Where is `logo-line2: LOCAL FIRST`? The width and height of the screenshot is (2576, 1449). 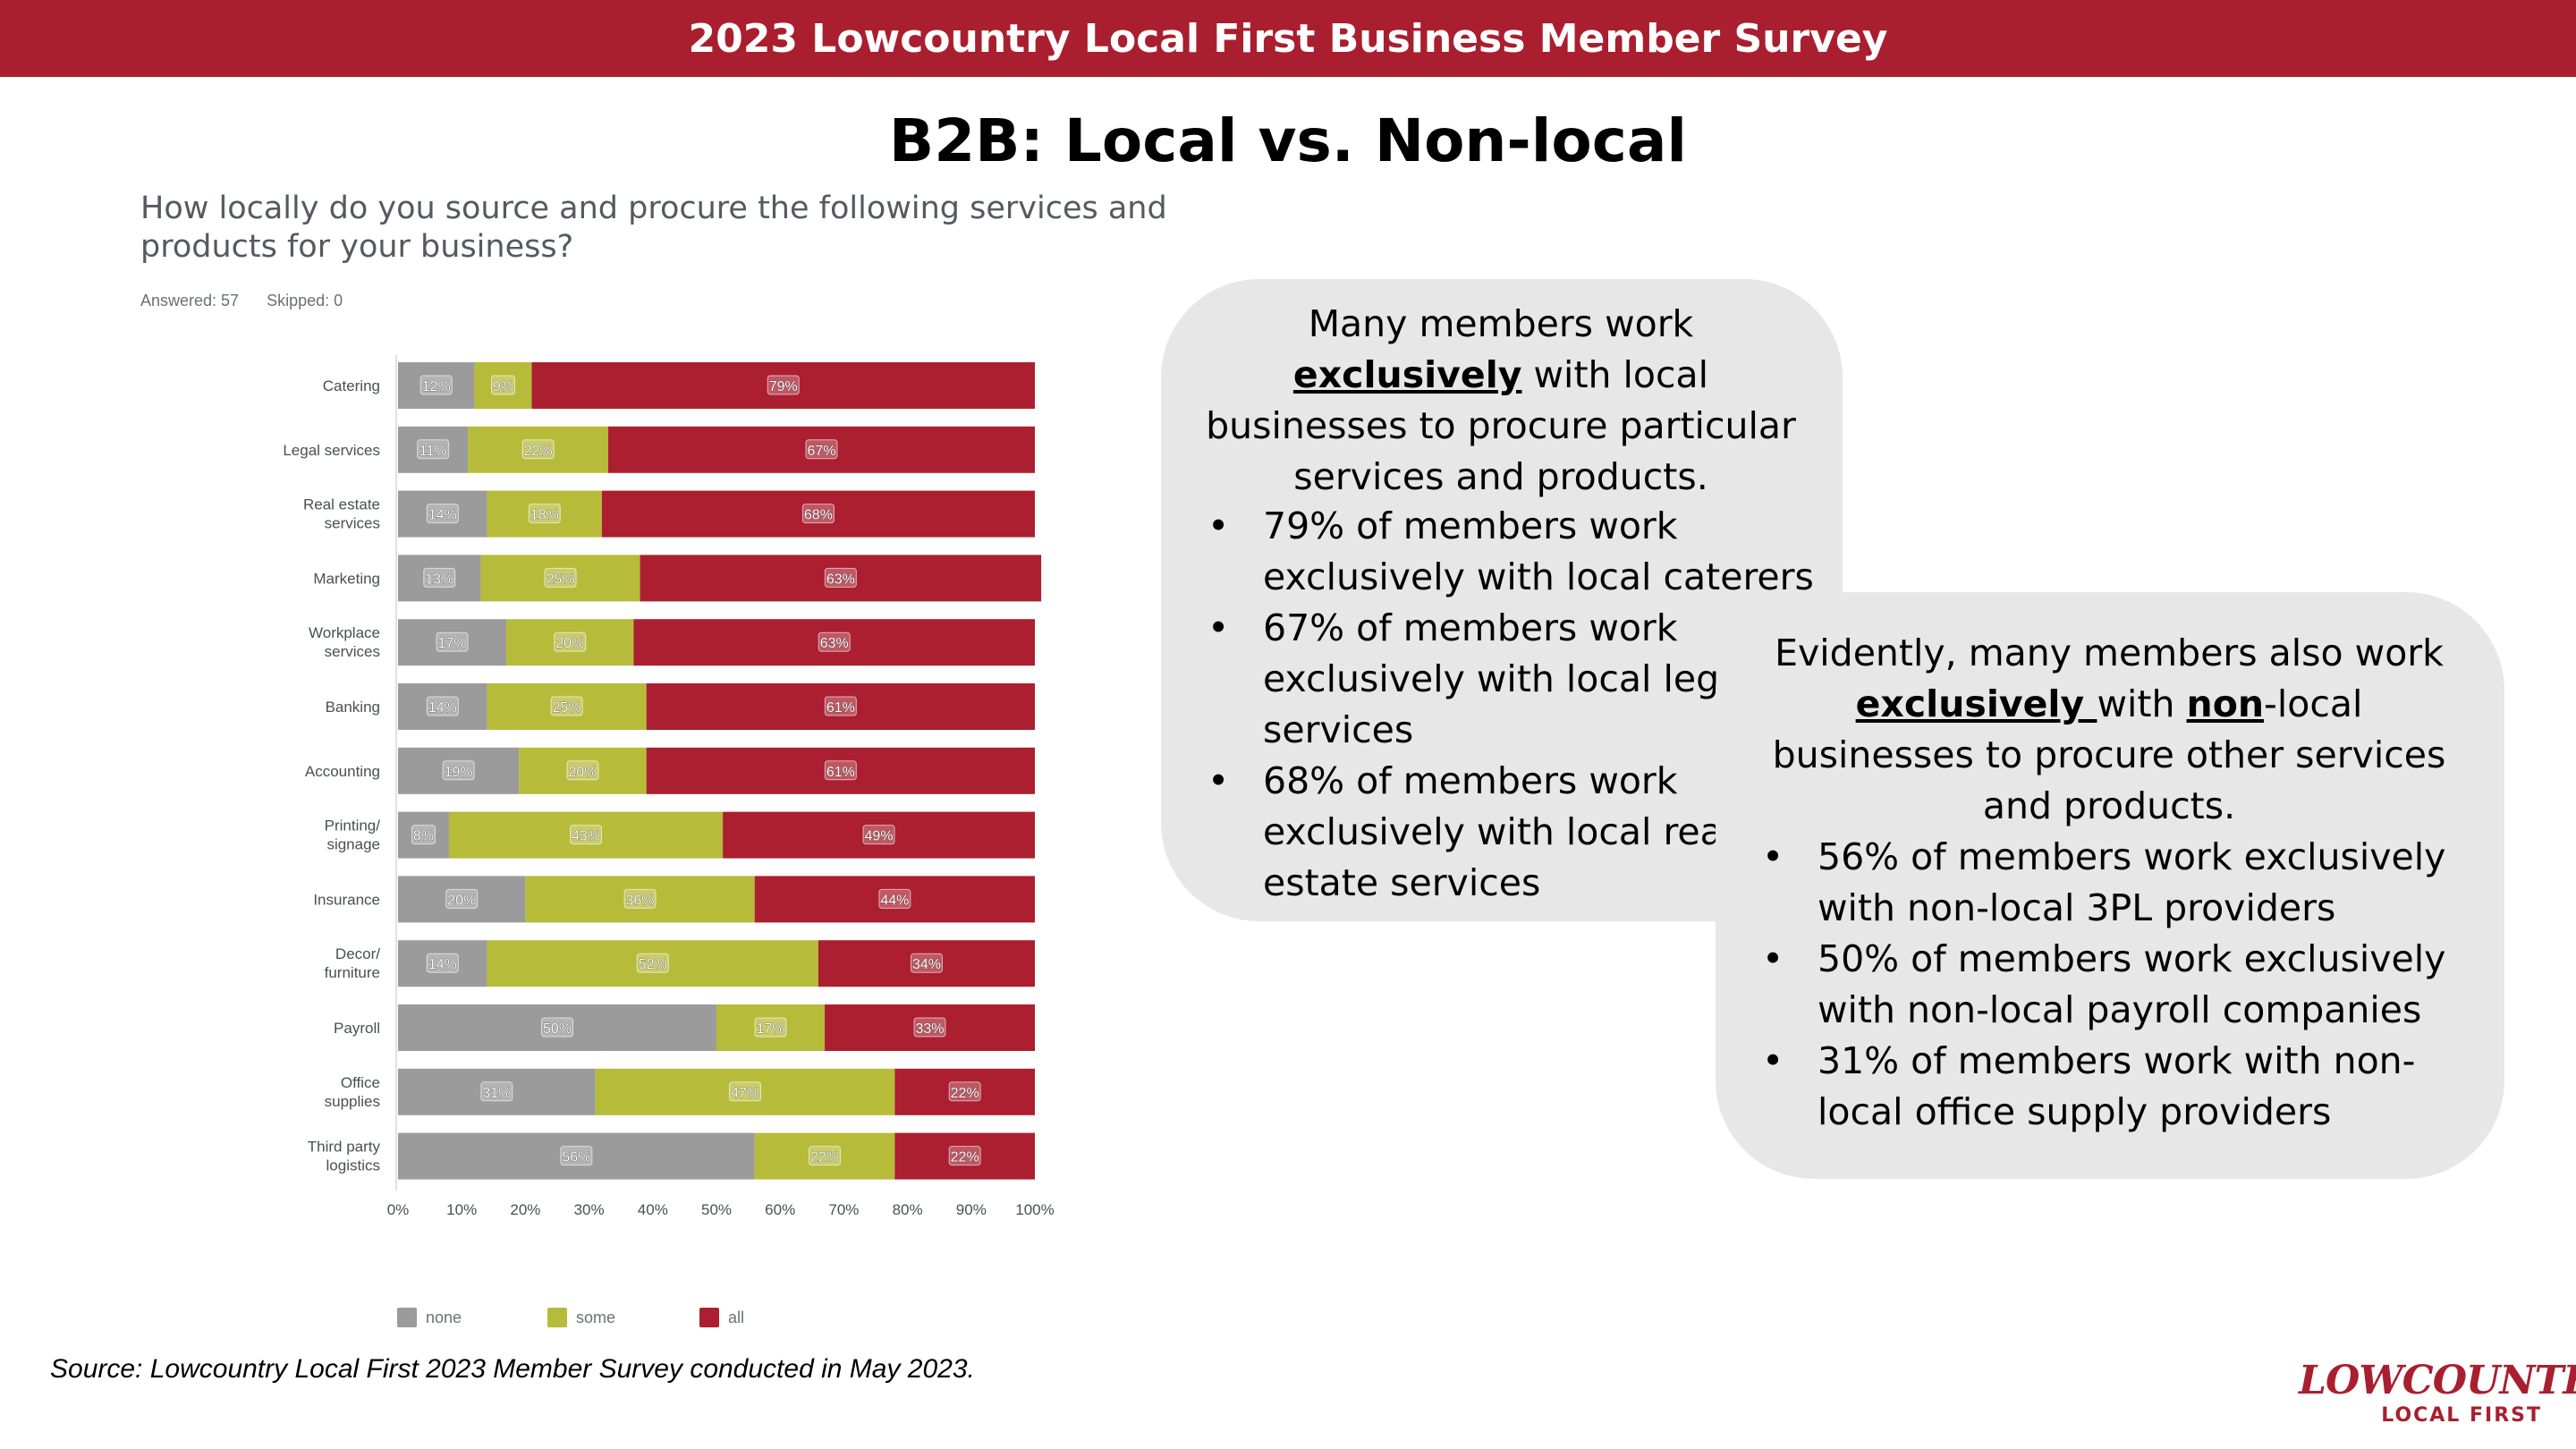
logo-line2: LOCAL FIRST is located at coordinates (2461, 1415).